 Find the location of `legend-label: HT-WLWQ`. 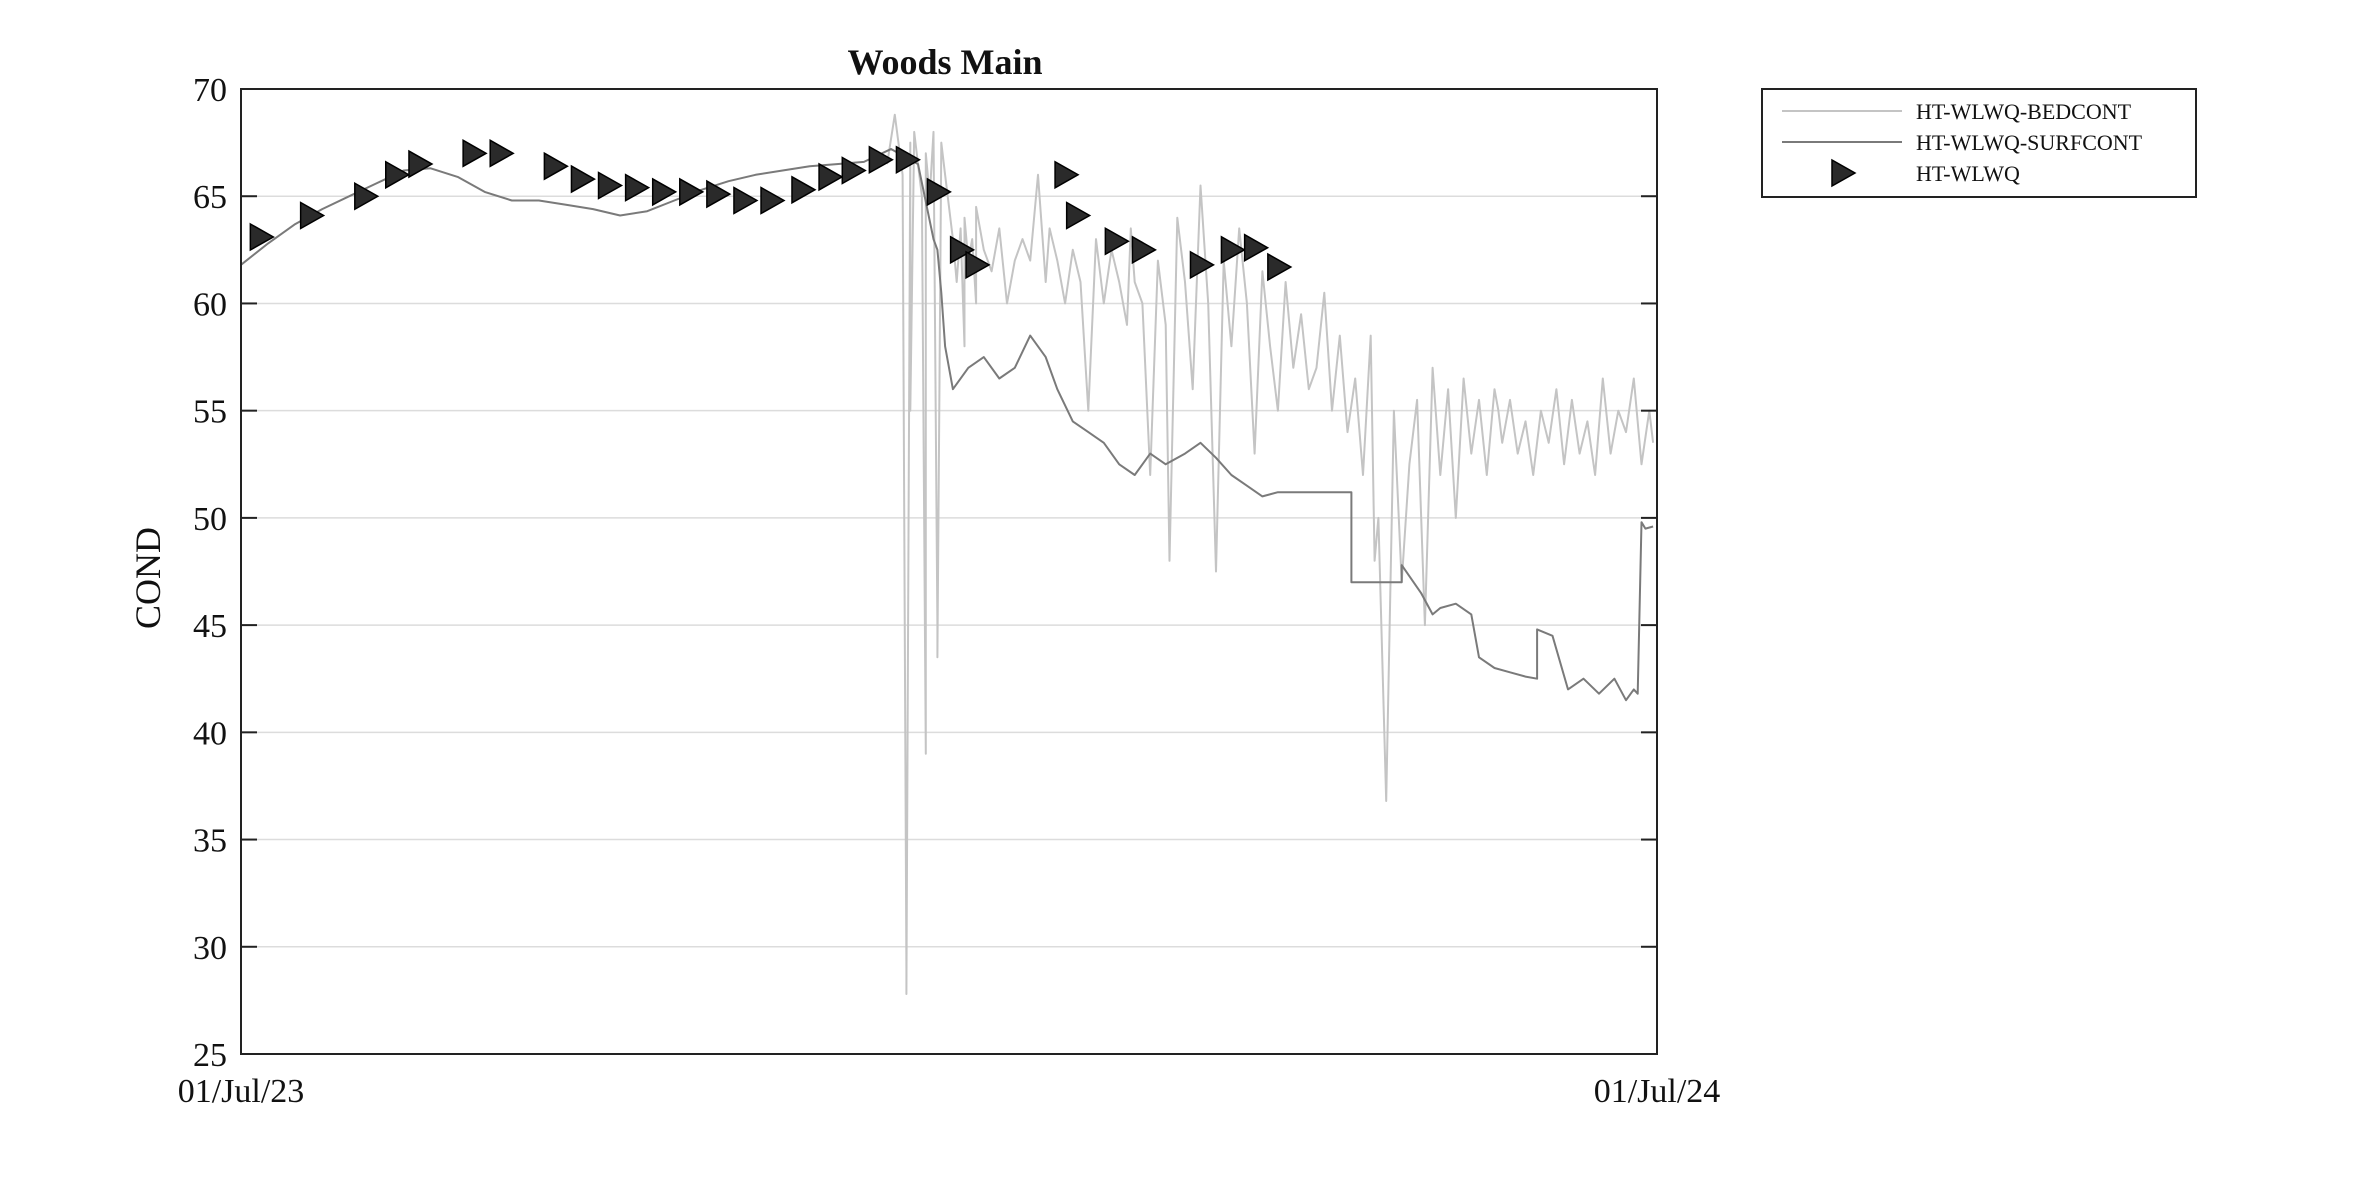

legend-label: HT-WLWQ is located at coordinates (1968, 173).